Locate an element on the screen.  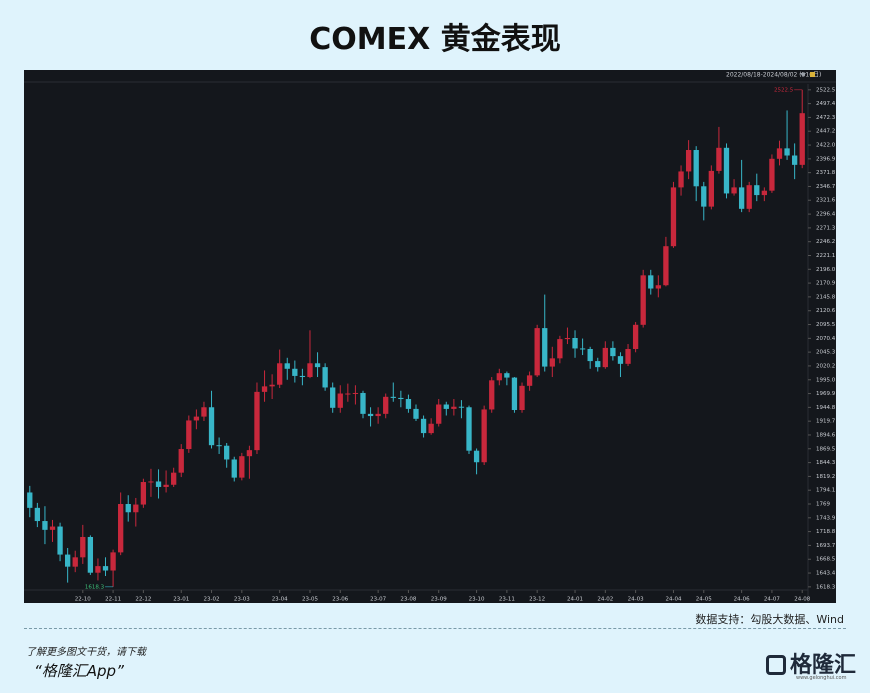
y-tick-label: 2246.2 is located at coordinates (825, 242).